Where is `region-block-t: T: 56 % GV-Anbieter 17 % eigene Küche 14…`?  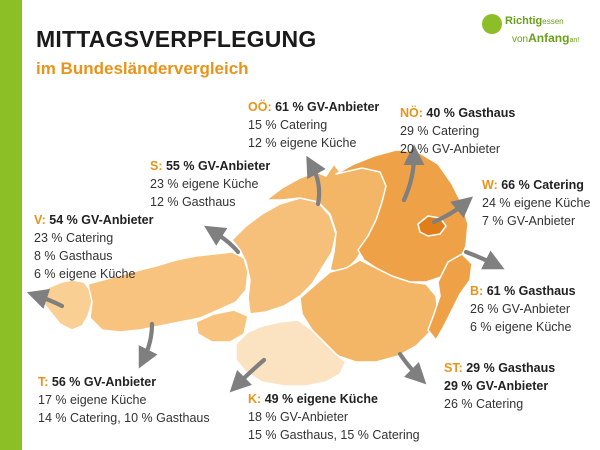
region-block-t: T: 56 % GV-Anbieter 17 % eigene Küche 14… is located at coordinates (124, 400).